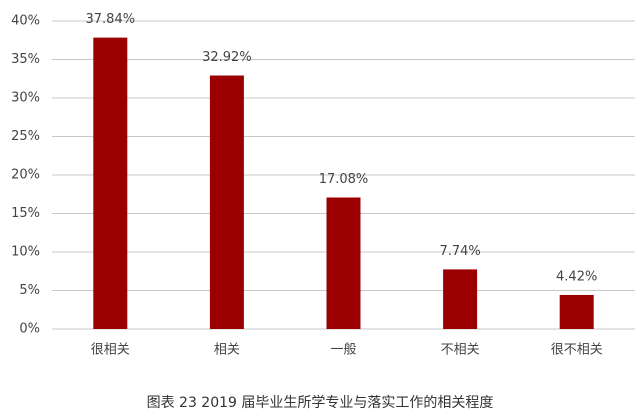 The height and width of the screenshot is (420, 640). What do you see at coordinates (227, 350) in the screenshot?
I see `x-tick-label: 相关` at bounding box center [227, 350].